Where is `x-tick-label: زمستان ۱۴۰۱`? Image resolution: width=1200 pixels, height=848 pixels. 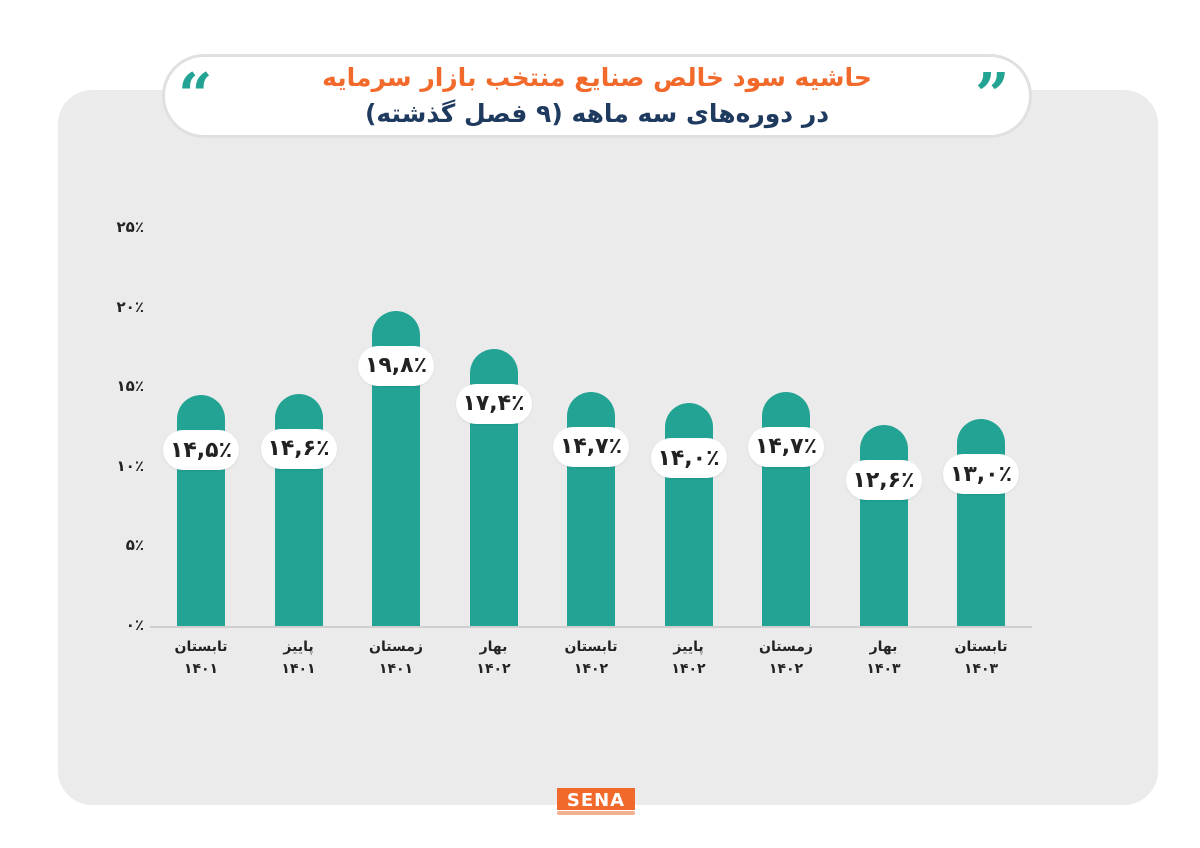 x-tick-label: زمستان ۱۴۰۱ is located at coordinates (396, 658).